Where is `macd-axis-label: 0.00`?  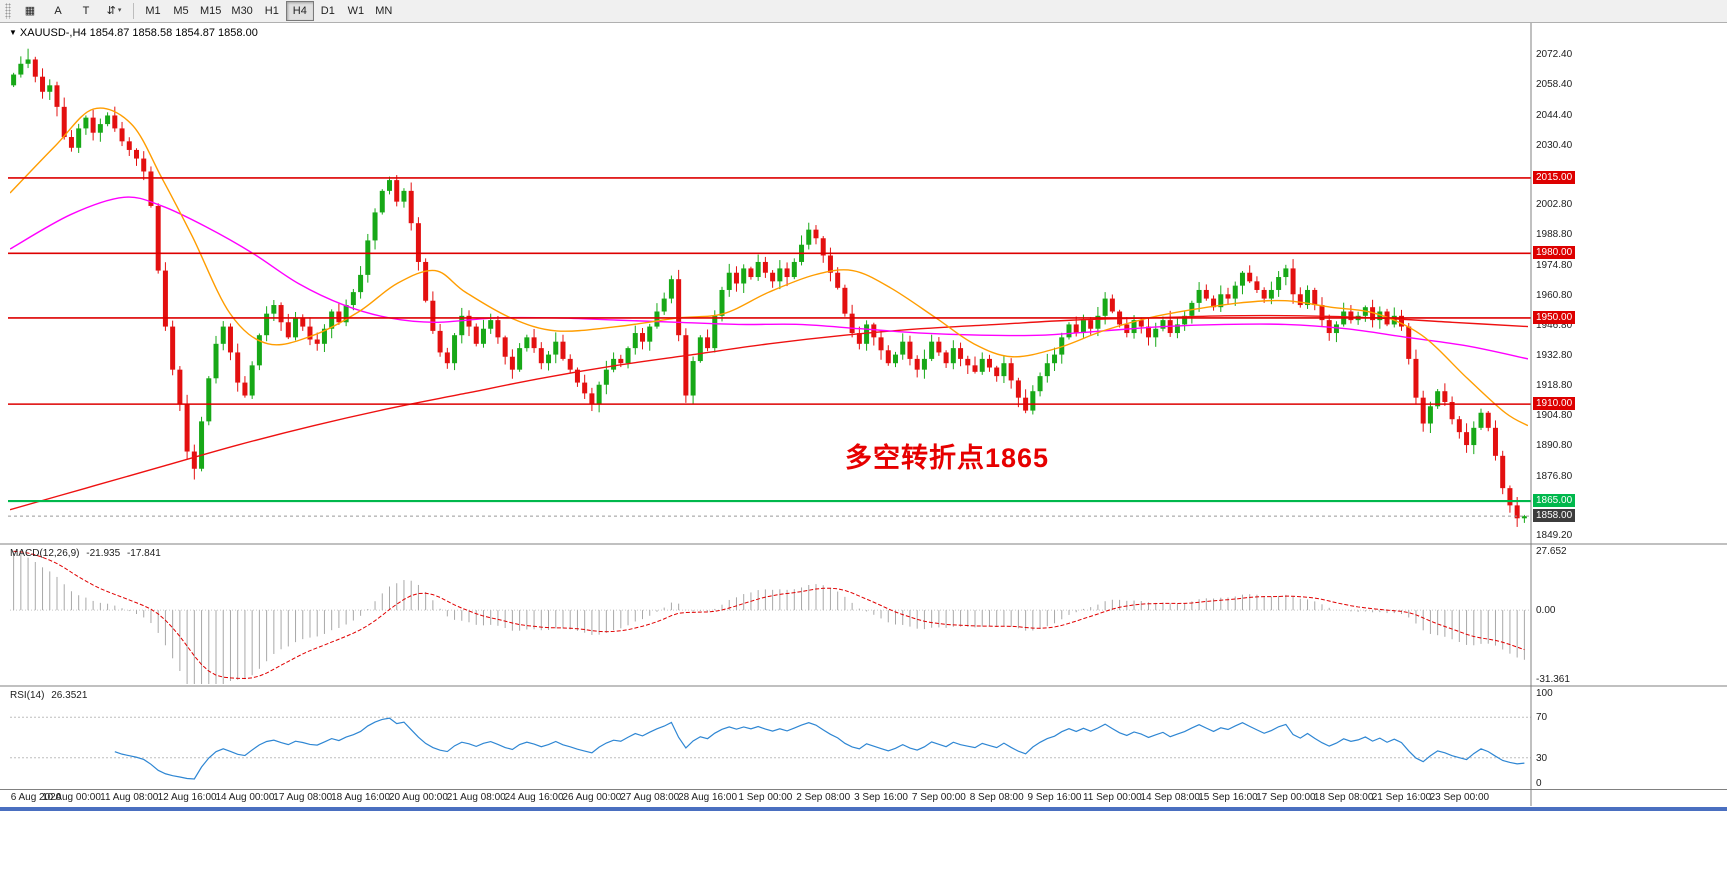
macd-axis-label: 0.00 is located at coordinates (1546, 611).